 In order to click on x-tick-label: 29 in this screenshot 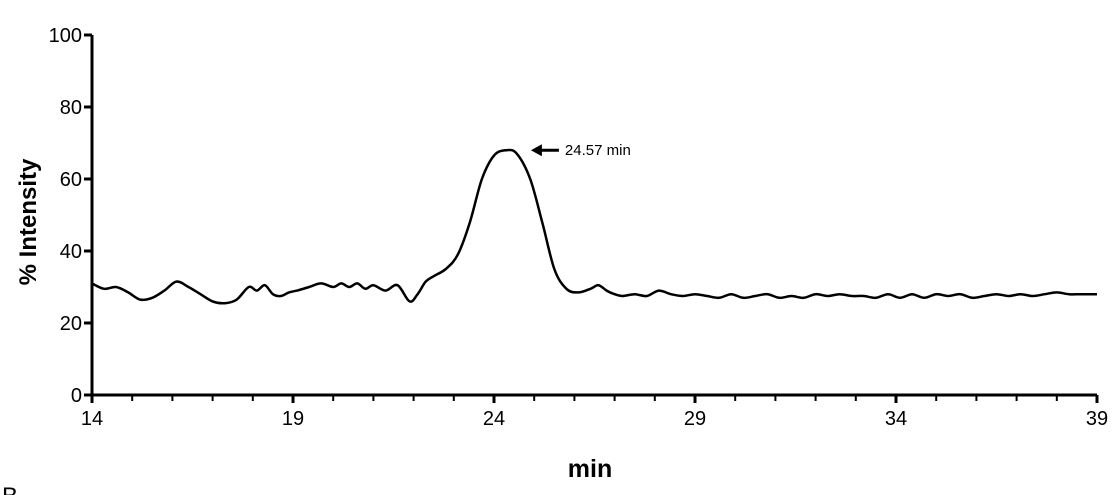, I will do `click(695, 419)`.